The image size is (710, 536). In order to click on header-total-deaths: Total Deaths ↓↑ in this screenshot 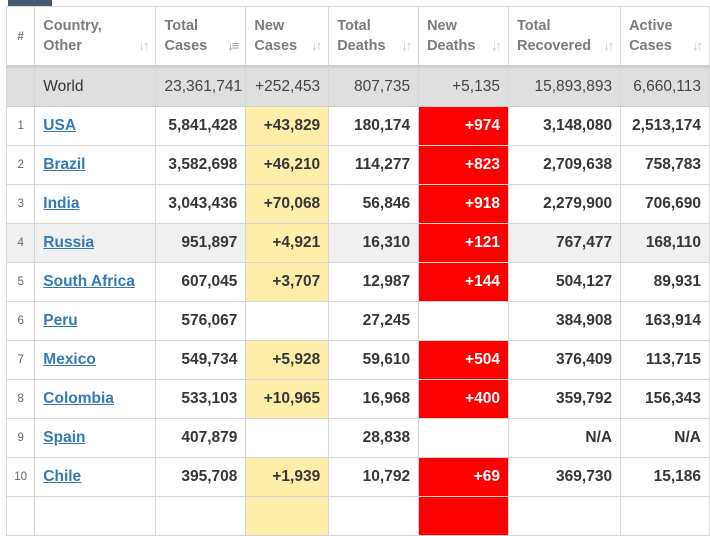, I will do `click(374, 37)`.